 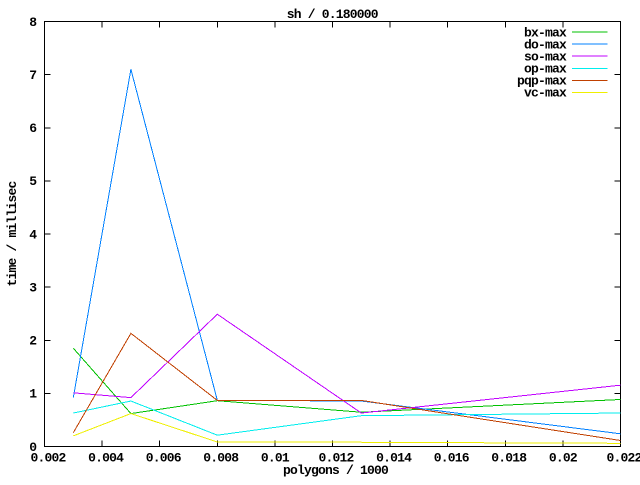 What do you see at coordinates (33, 234) in the screenshot?
I see `svg-text: 4` at bounding box center [33, 234].